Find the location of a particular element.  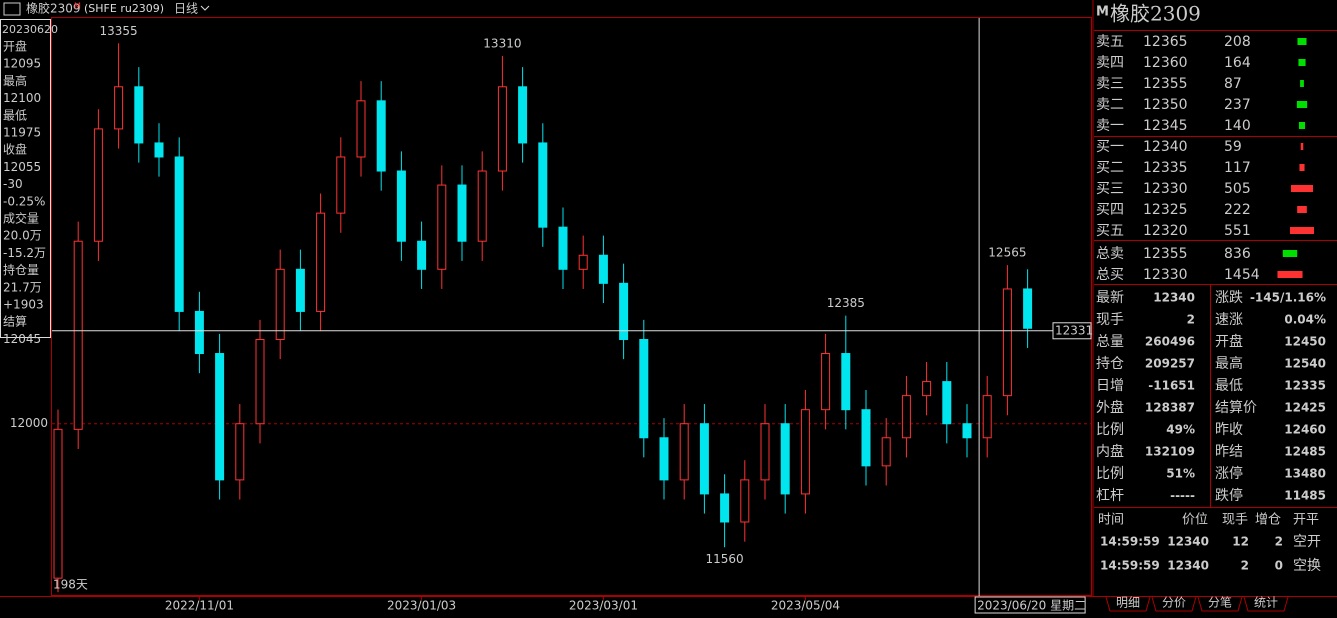

ob-total-name: 总买 is located at coordinates (1110, 275).